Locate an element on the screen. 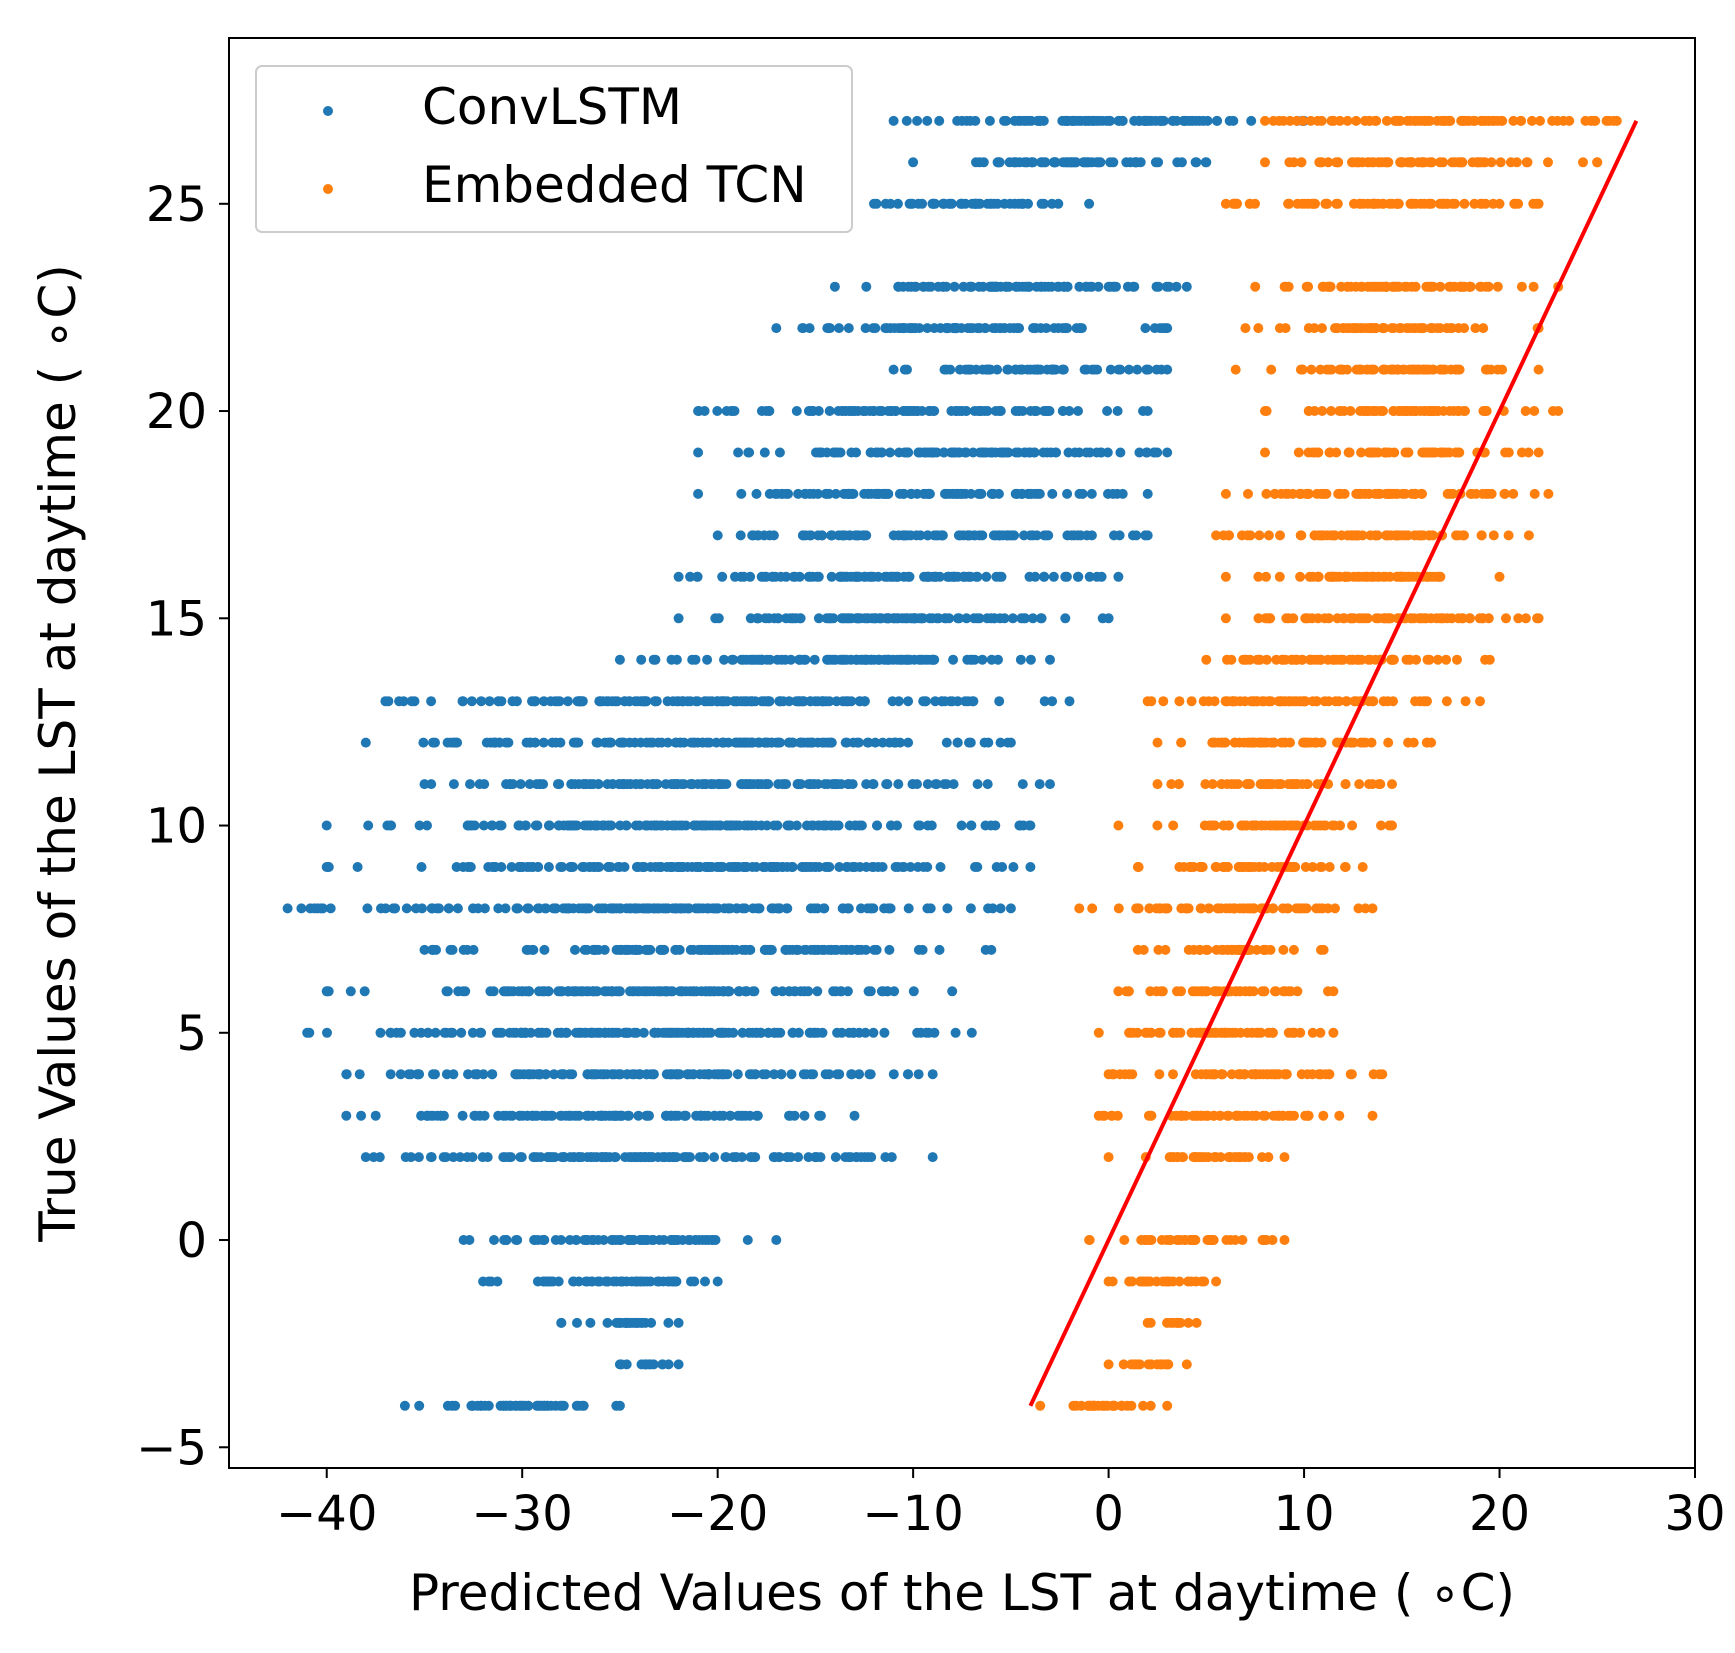  x-tick-label: 10 is located at coordinates (1304, 1514).